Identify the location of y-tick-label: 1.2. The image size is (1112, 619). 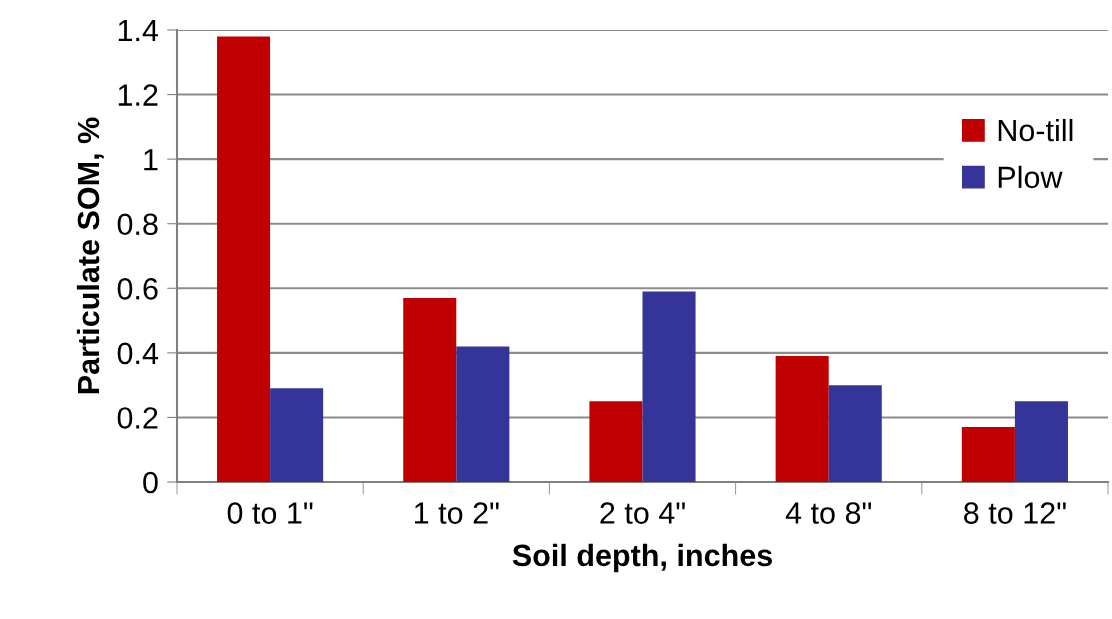
(138, 95).